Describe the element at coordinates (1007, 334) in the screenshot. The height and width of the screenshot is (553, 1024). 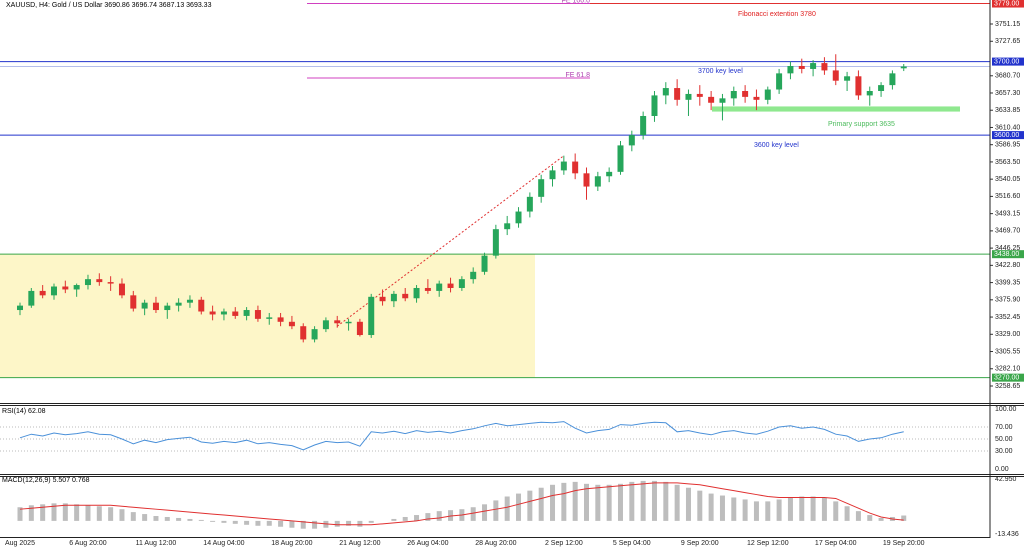
I see `y-tick-label: 3329.00` at that location.